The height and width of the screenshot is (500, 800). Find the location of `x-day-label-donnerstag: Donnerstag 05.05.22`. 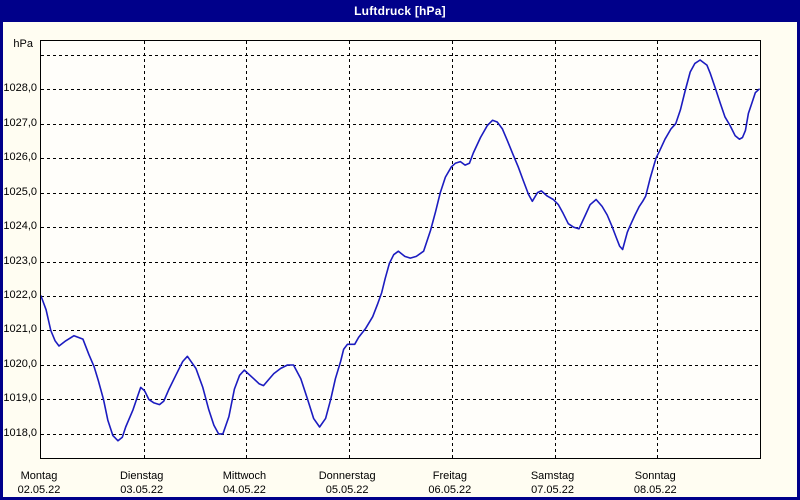

x-day-label-donnerstag: Donnerstag 05.05.22 is located at coordinates (347, 483).